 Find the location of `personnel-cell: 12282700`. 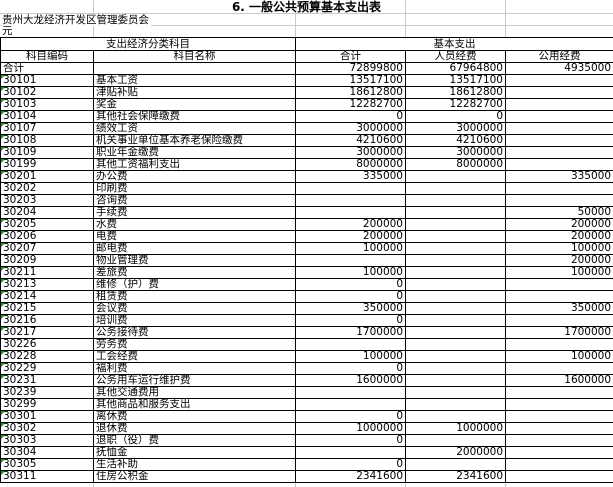

personnel-cell: 12282700 is located at coordinates (455, 104).